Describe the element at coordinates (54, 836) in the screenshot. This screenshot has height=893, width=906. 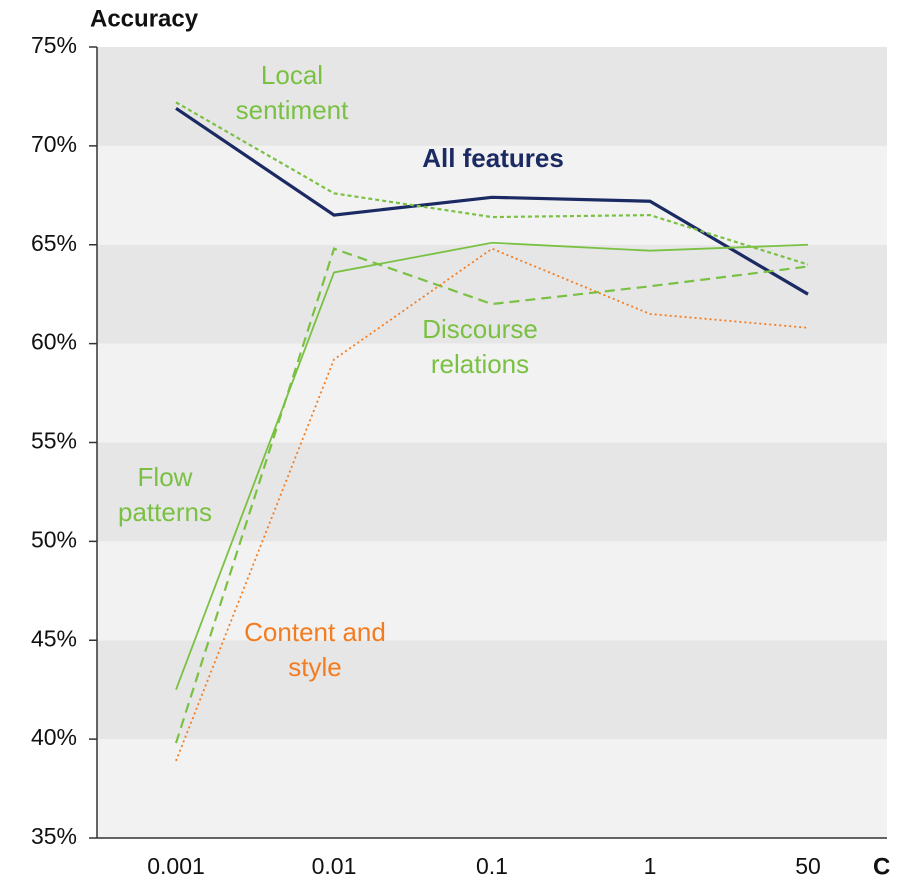
I see `y-tick-label: 35%` at that location.